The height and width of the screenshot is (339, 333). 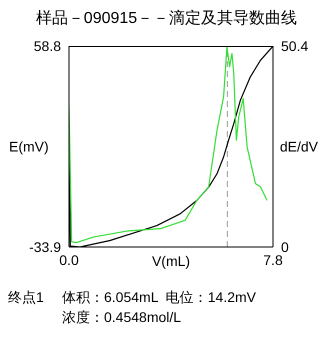 I want to click on y2-tick-label: 50.4, so click(x=294, y=46).